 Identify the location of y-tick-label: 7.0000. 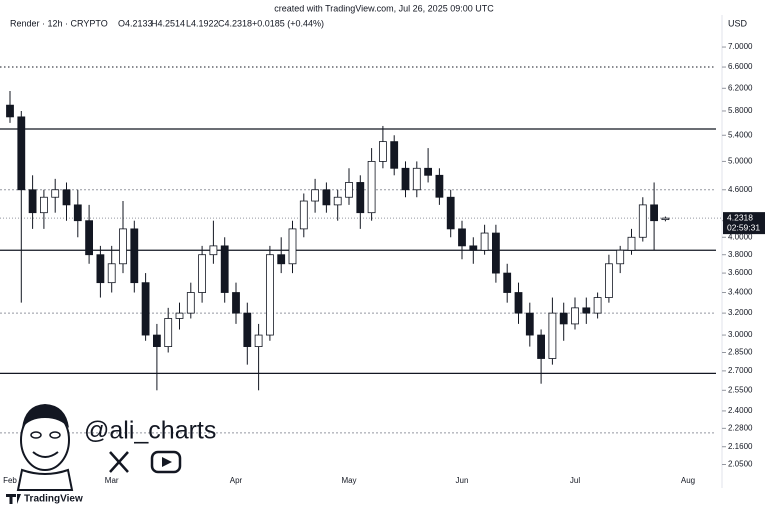
(740, 46).